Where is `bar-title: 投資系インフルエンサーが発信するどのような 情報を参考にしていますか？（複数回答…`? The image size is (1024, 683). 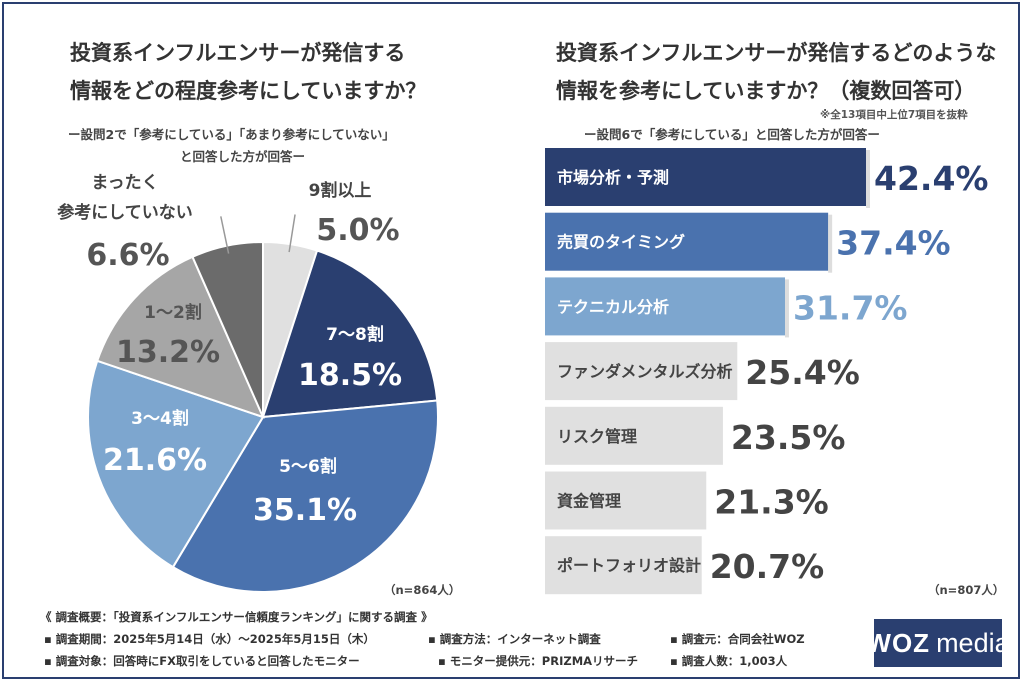
bar-title: 投資系インフルエンサーが発信するどのような 情報を参考にしていますか？（複数回答… is located at coordinates (776, 72).